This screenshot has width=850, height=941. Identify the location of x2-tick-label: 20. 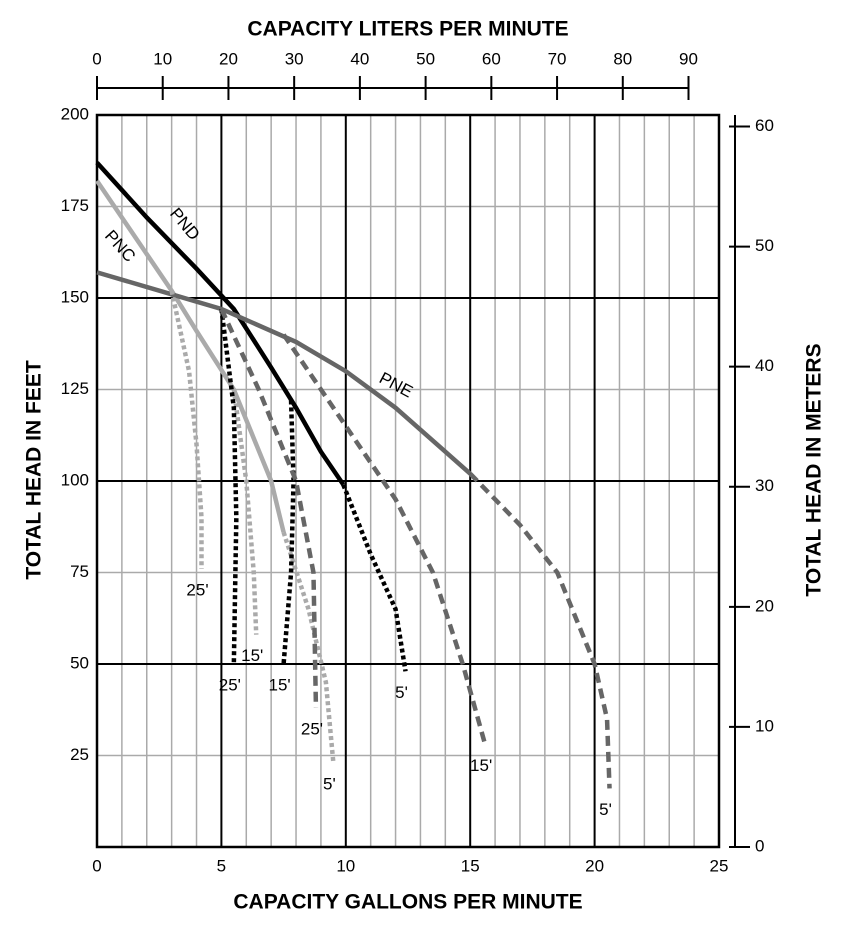
(228, 58).